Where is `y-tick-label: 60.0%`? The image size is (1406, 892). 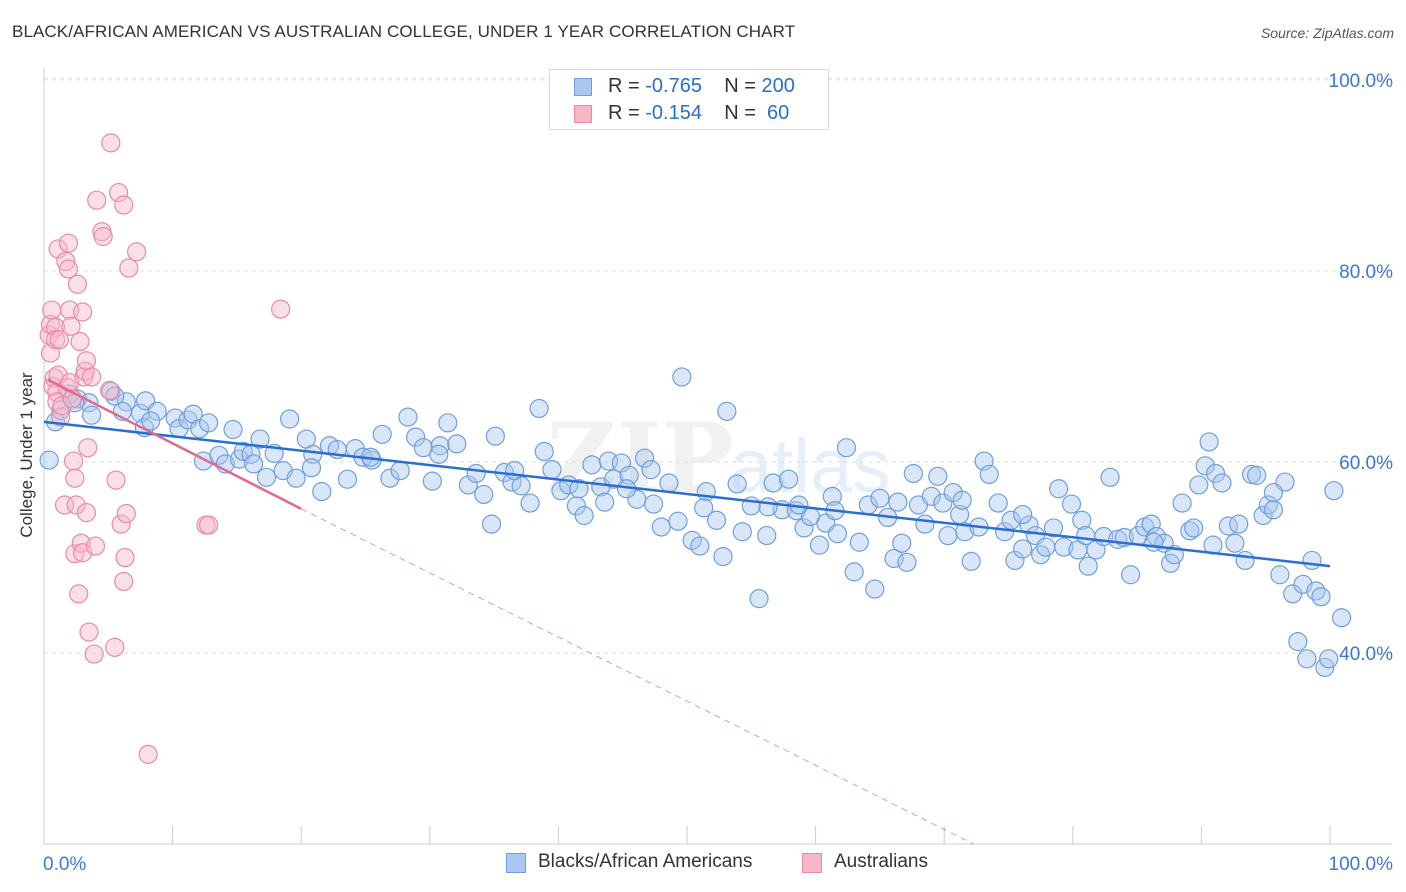
y-tick-label: 60.0% is located at coordinates (1366, 463).